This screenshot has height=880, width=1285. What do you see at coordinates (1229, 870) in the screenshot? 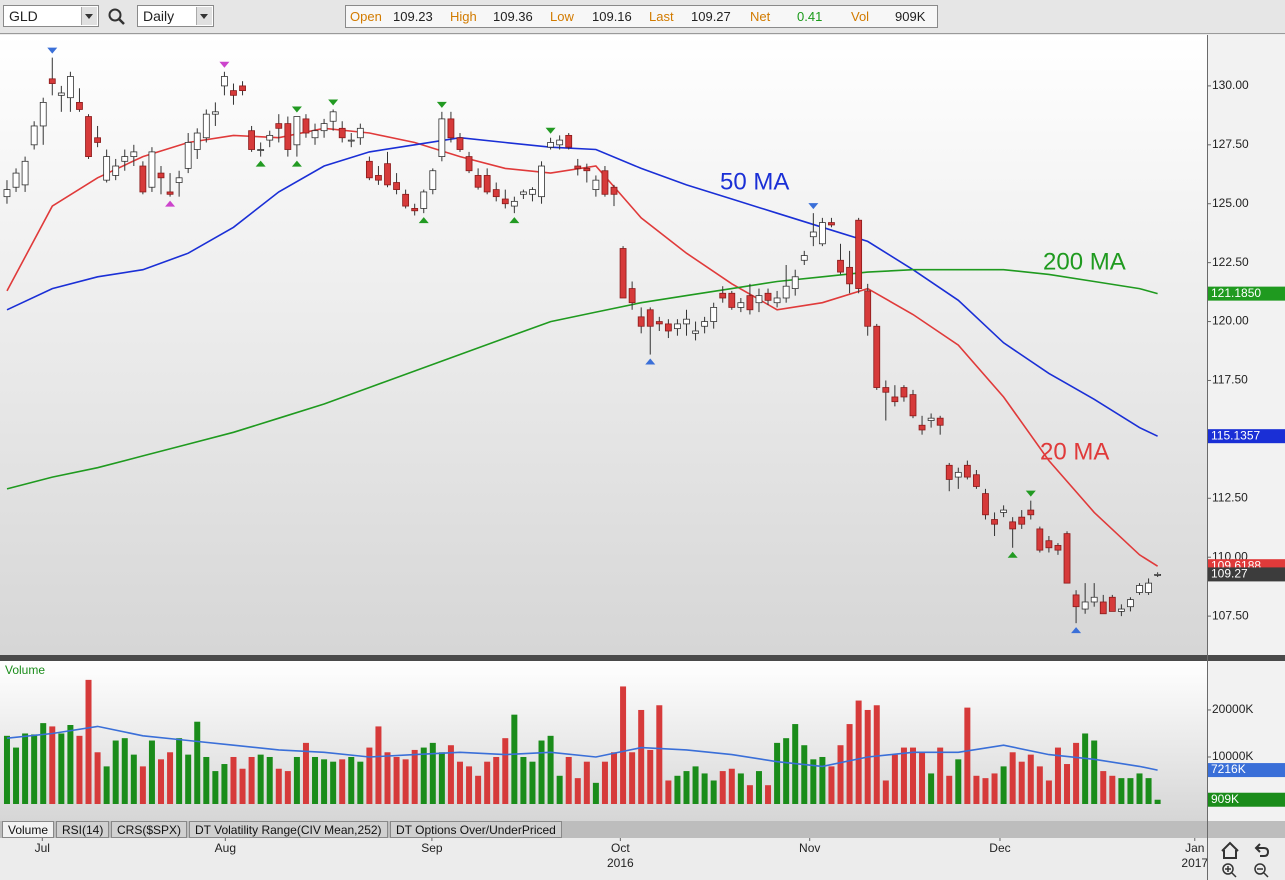
I see `zoom-in-icon` at bounding box center [1229, 870].